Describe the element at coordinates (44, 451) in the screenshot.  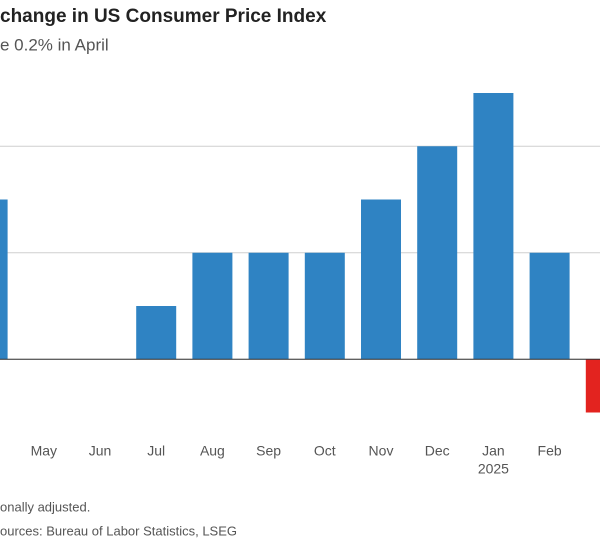
I see `x-tick-label: May` at that location.